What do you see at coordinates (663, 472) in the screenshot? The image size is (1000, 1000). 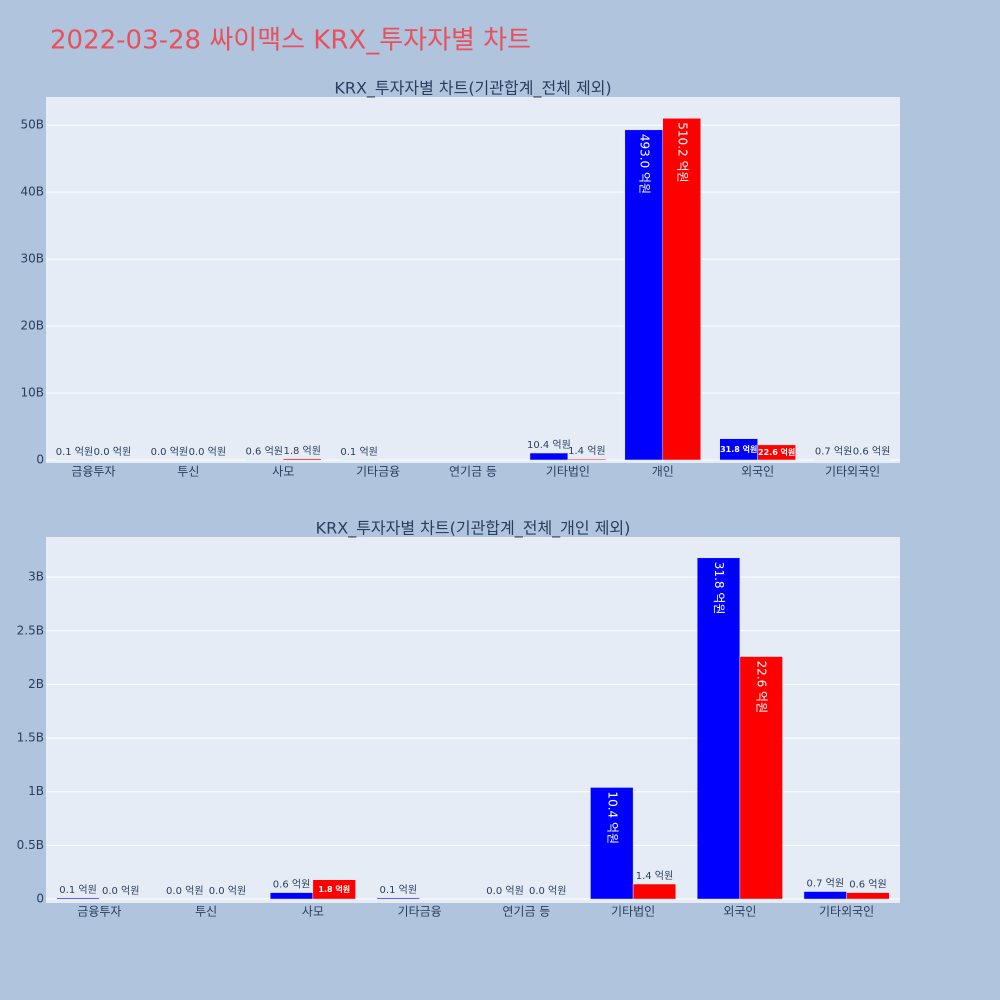 I see `x-tick-label: 개인` at bounding box center [663, 472].